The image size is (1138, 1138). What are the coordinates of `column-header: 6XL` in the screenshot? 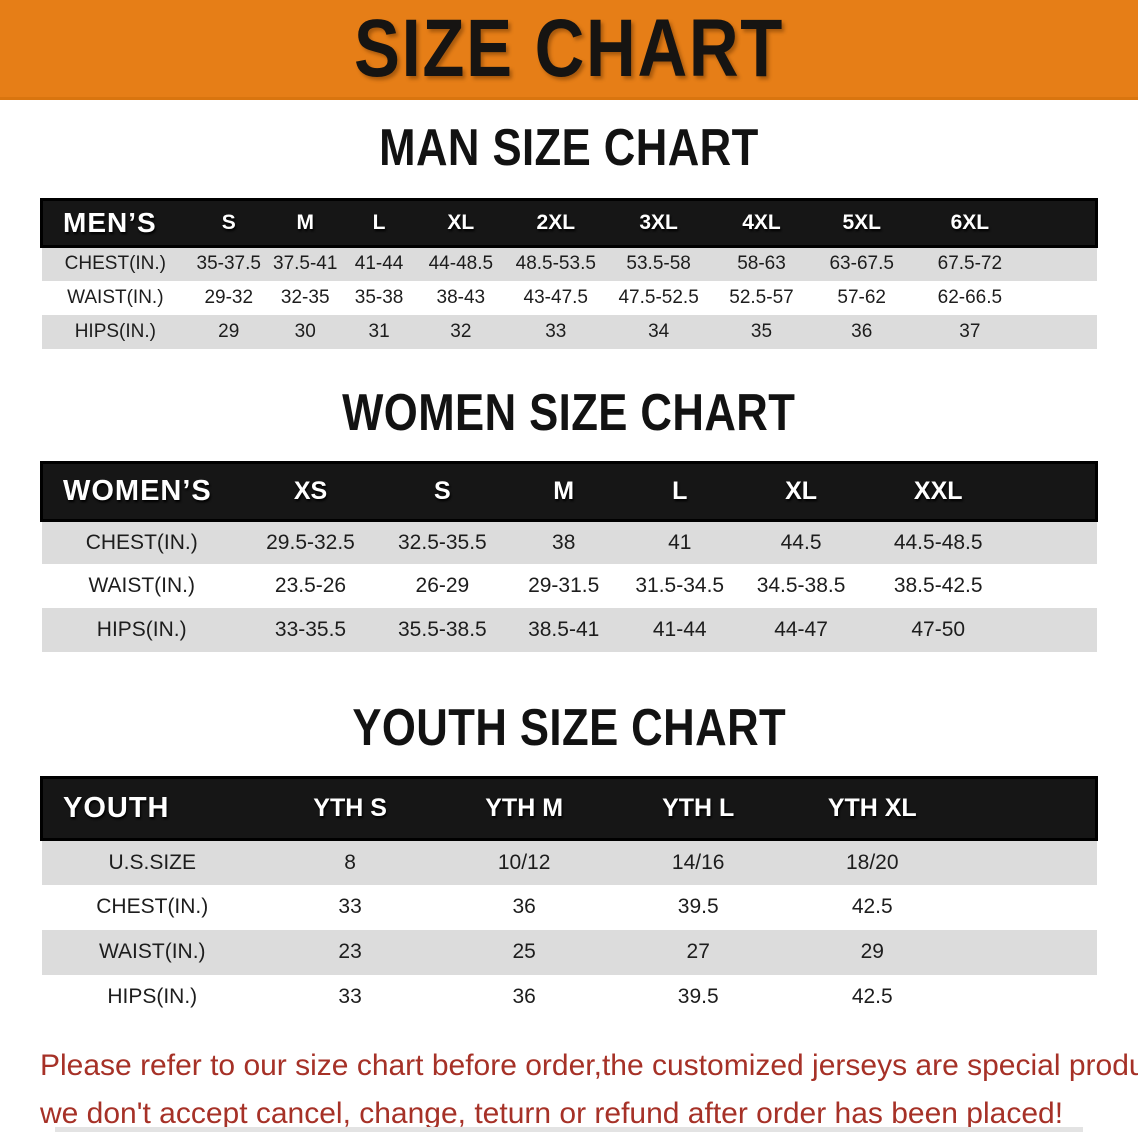 It's located at (969, 223).